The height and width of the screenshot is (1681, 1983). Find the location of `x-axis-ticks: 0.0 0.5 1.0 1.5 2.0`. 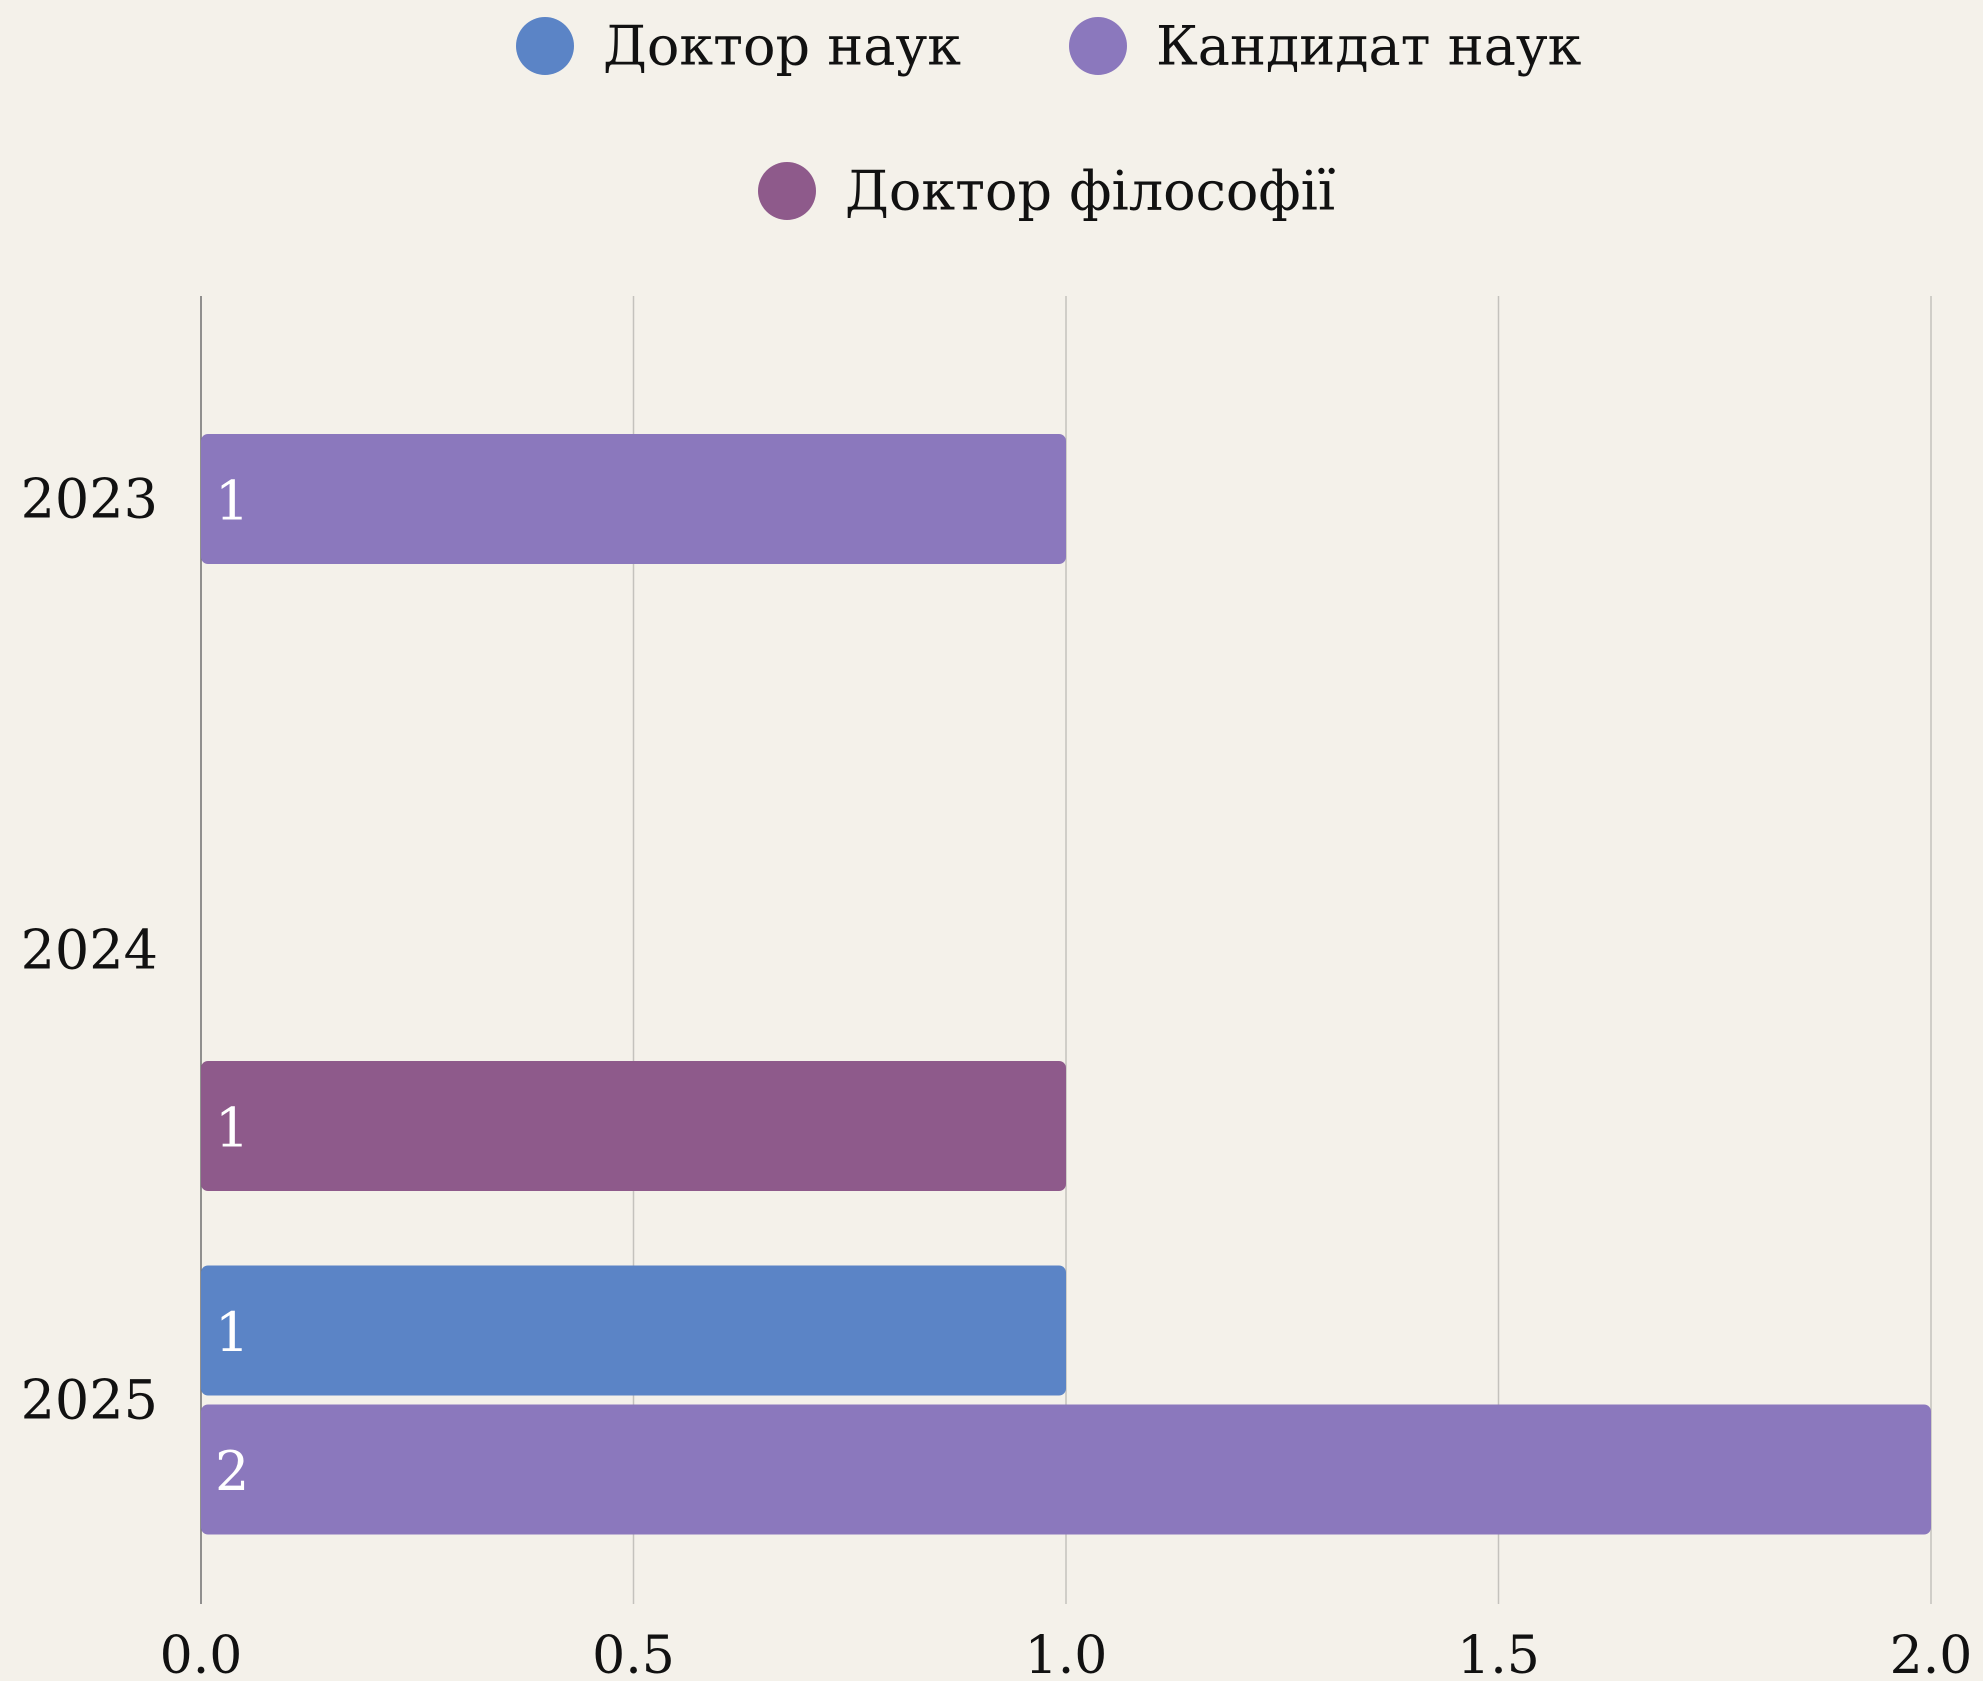

x-axis-ticks: 0.0 0.5 1.0 1.5 2.0 is located at coordinates (1066, 1653).